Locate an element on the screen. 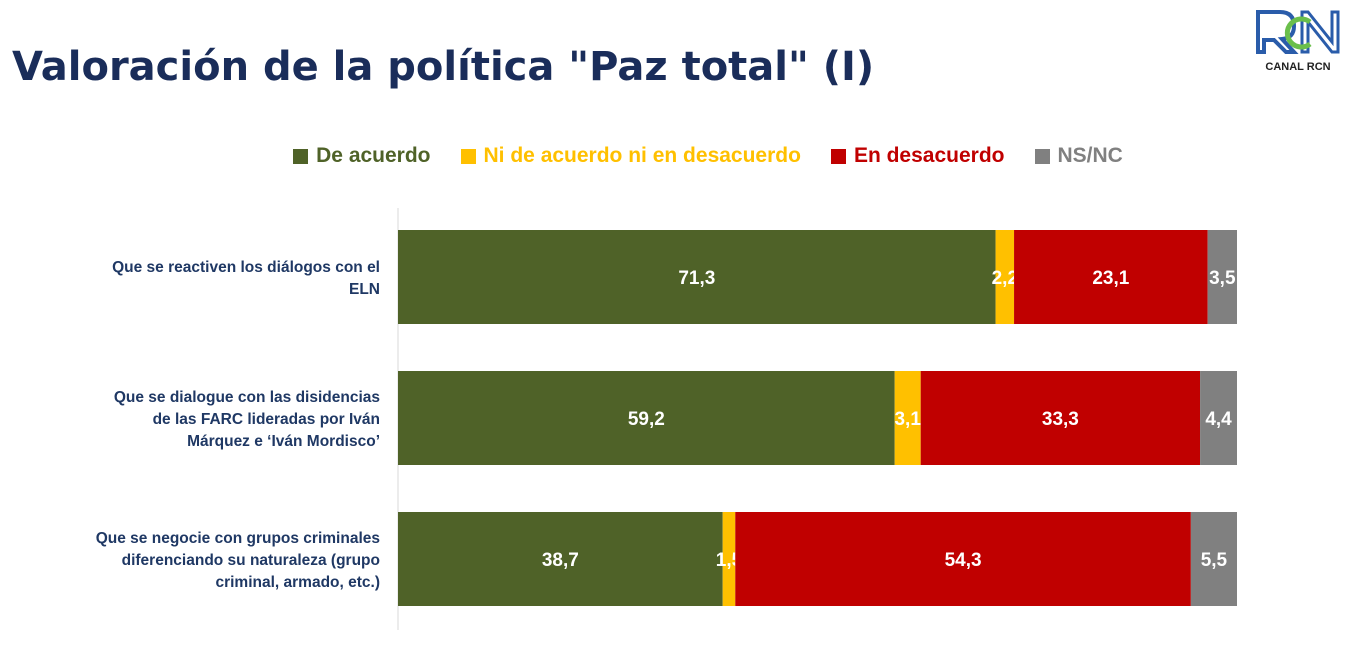 The width and height of the screenshot is (1356, 645). data-label: 3,1 is located at coordinates (907, 419).